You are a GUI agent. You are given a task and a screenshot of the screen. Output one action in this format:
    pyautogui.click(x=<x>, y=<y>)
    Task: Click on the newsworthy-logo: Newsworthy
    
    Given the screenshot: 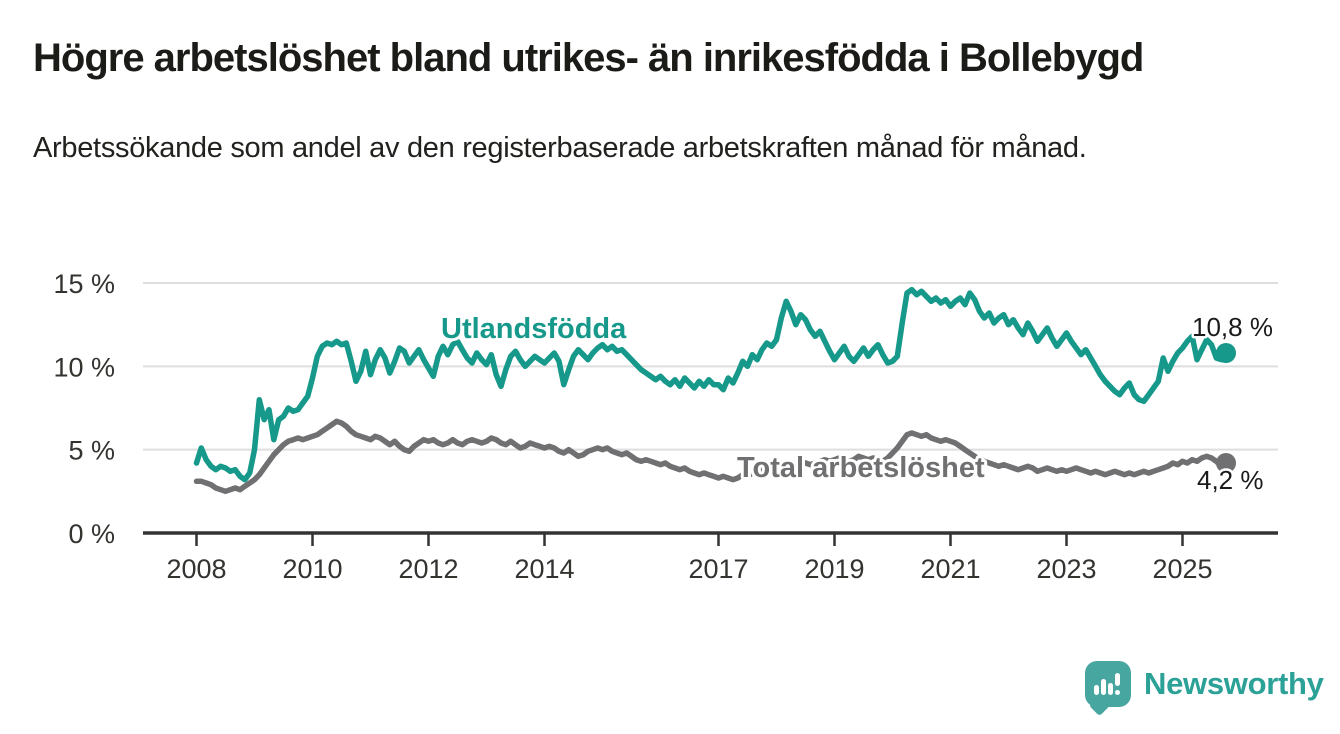 What is the action you would take?
    pyautogui.click(x=1204, y=684)
    